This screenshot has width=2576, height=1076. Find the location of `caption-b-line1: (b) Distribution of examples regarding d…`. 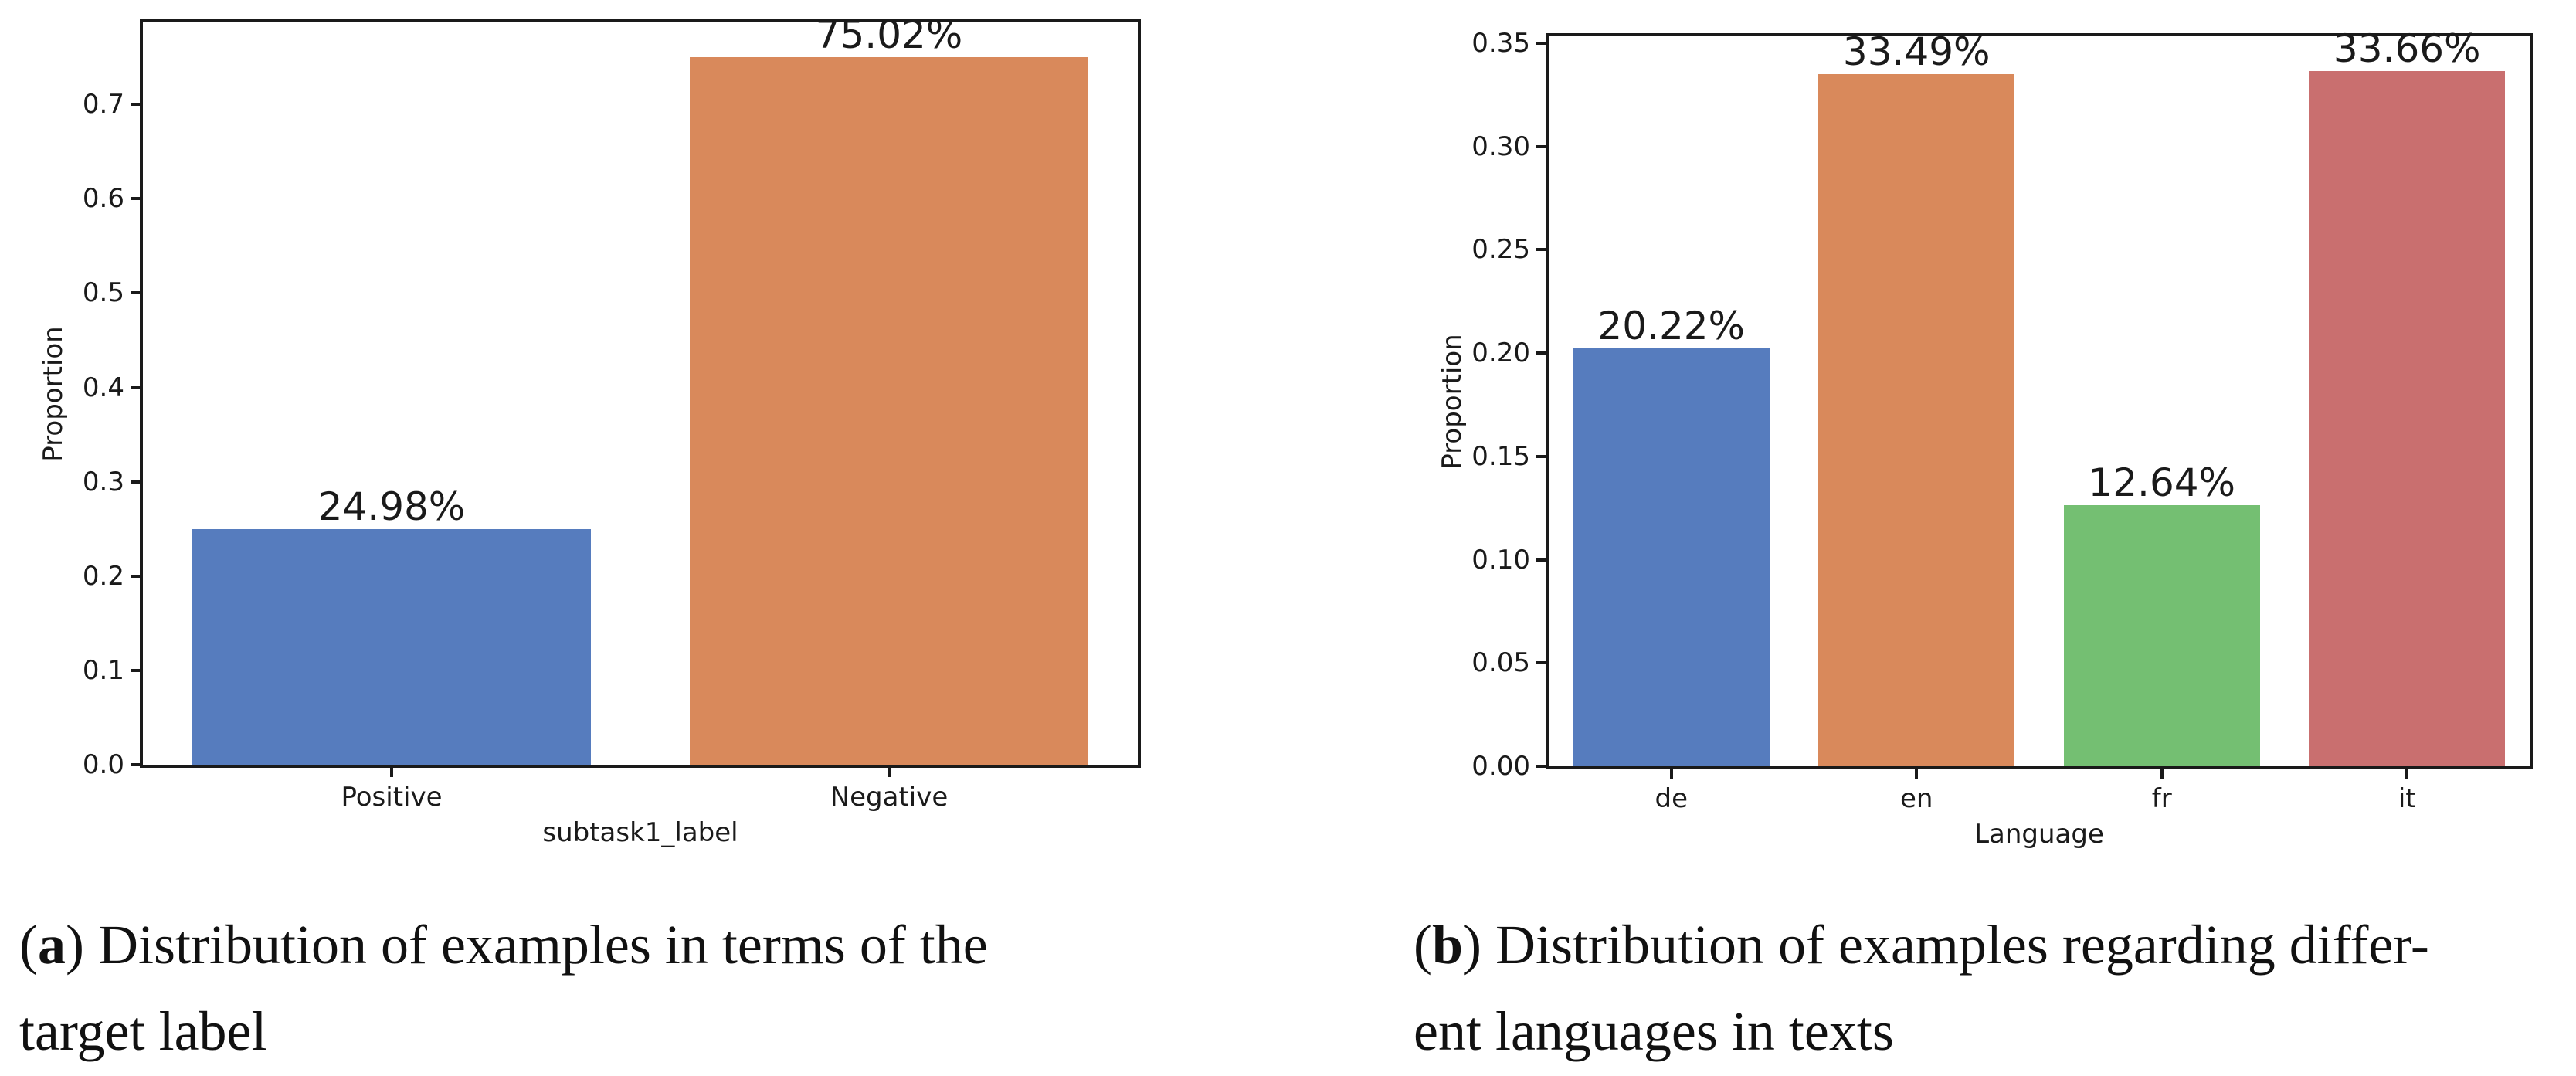

caption-b-line1: (b) Distribution of examples regarding d… is located at coordinates (1921, 945).